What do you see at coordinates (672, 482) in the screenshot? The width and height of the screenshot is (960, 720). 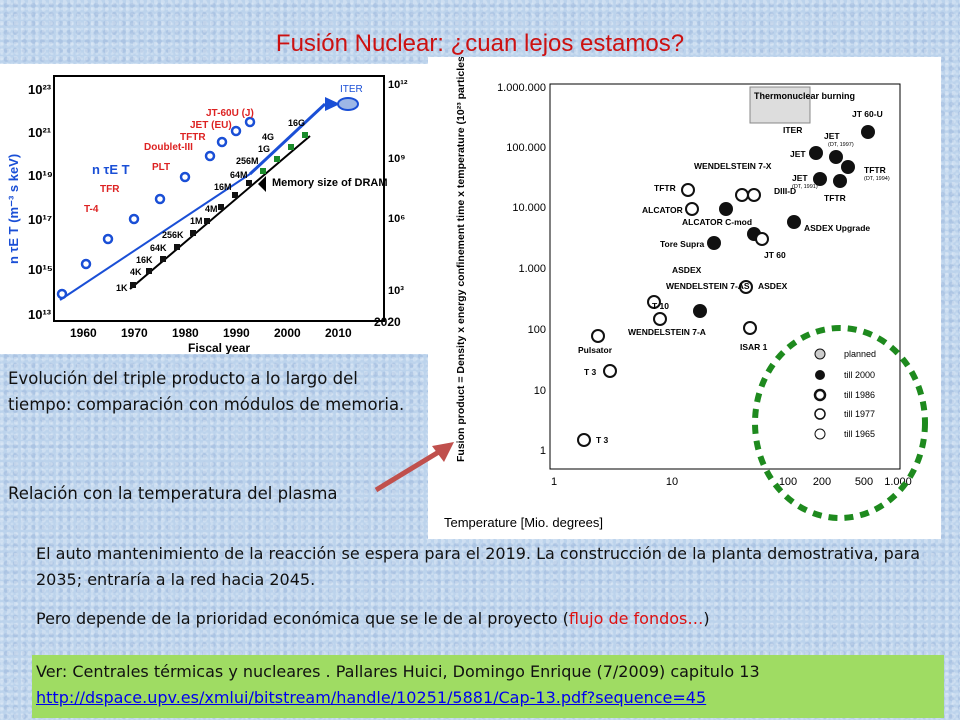 I see `x-tick: 10` at bounding box center [672, 482].